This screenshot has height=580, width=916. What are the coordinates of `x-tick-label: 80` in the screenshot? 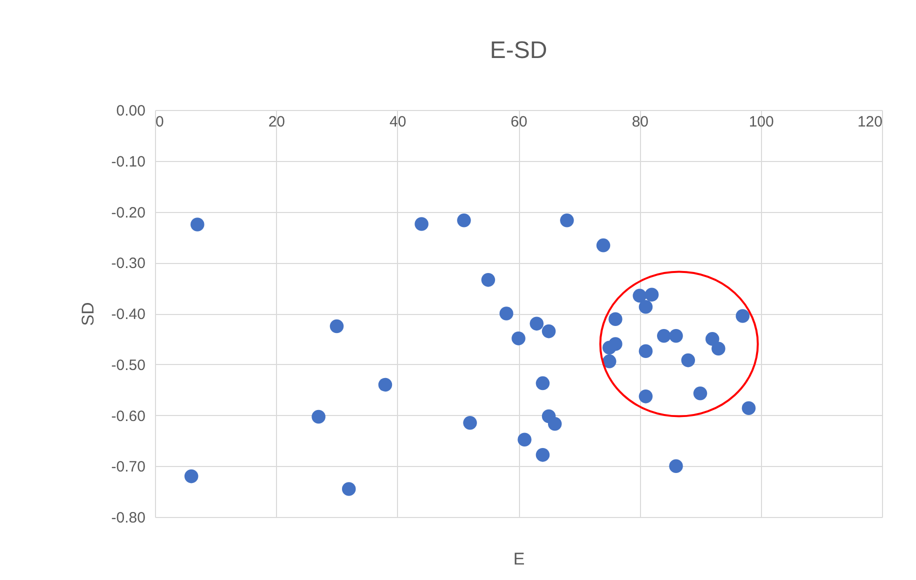 It's located at (640, 122).